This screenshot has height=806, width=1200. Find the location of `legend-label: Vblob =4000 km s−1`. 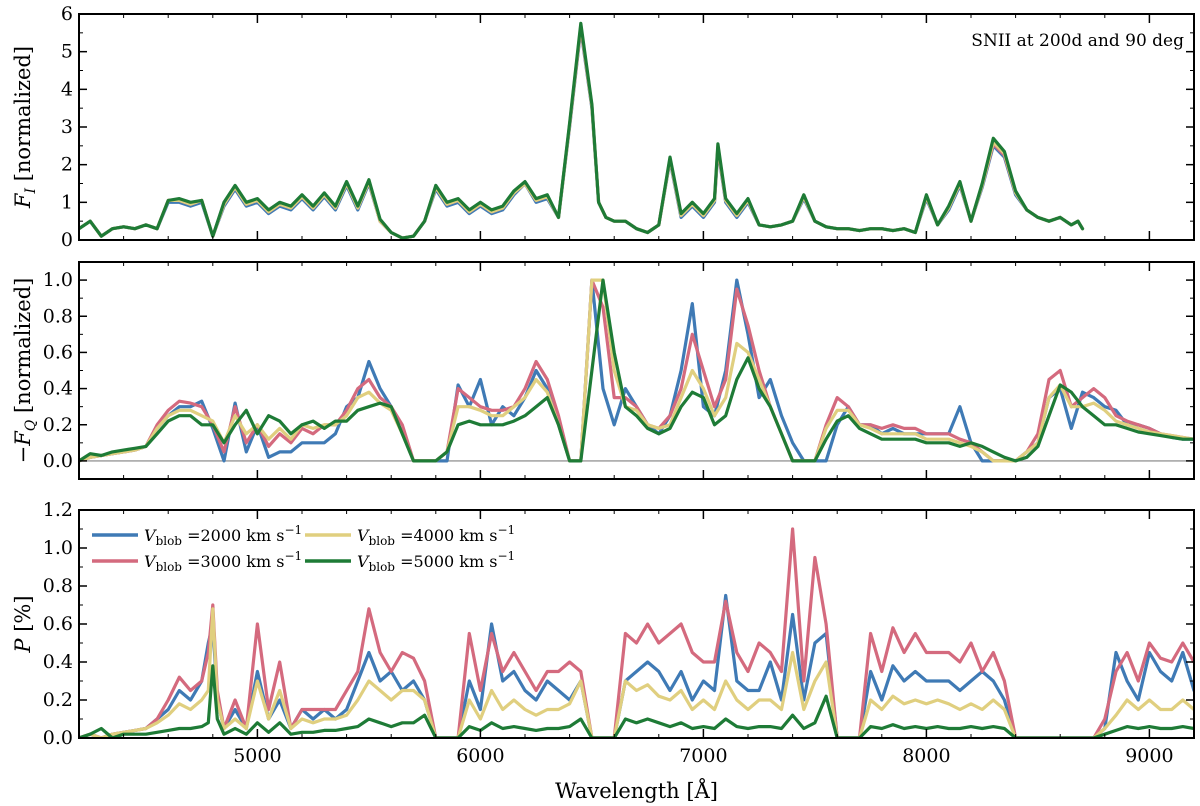

legend-label: Vblob =4000 km s−1 is located at coordinates (436, 535).